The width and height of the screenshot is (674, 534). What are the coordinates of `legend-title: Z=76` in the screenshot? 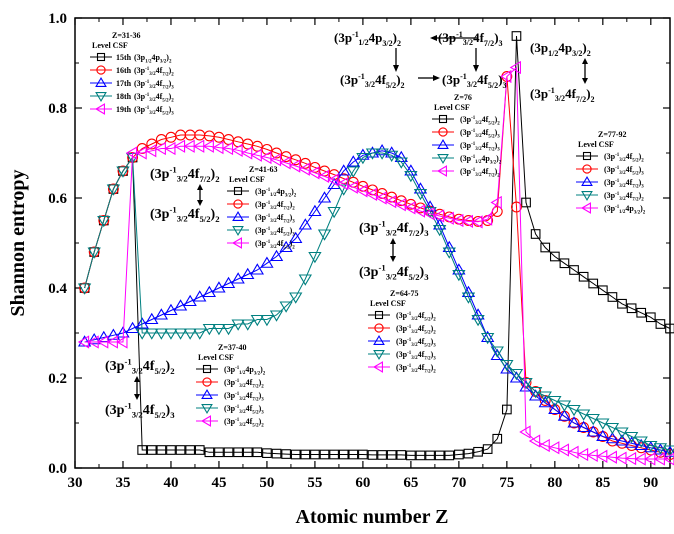 It's located at (463, 97).